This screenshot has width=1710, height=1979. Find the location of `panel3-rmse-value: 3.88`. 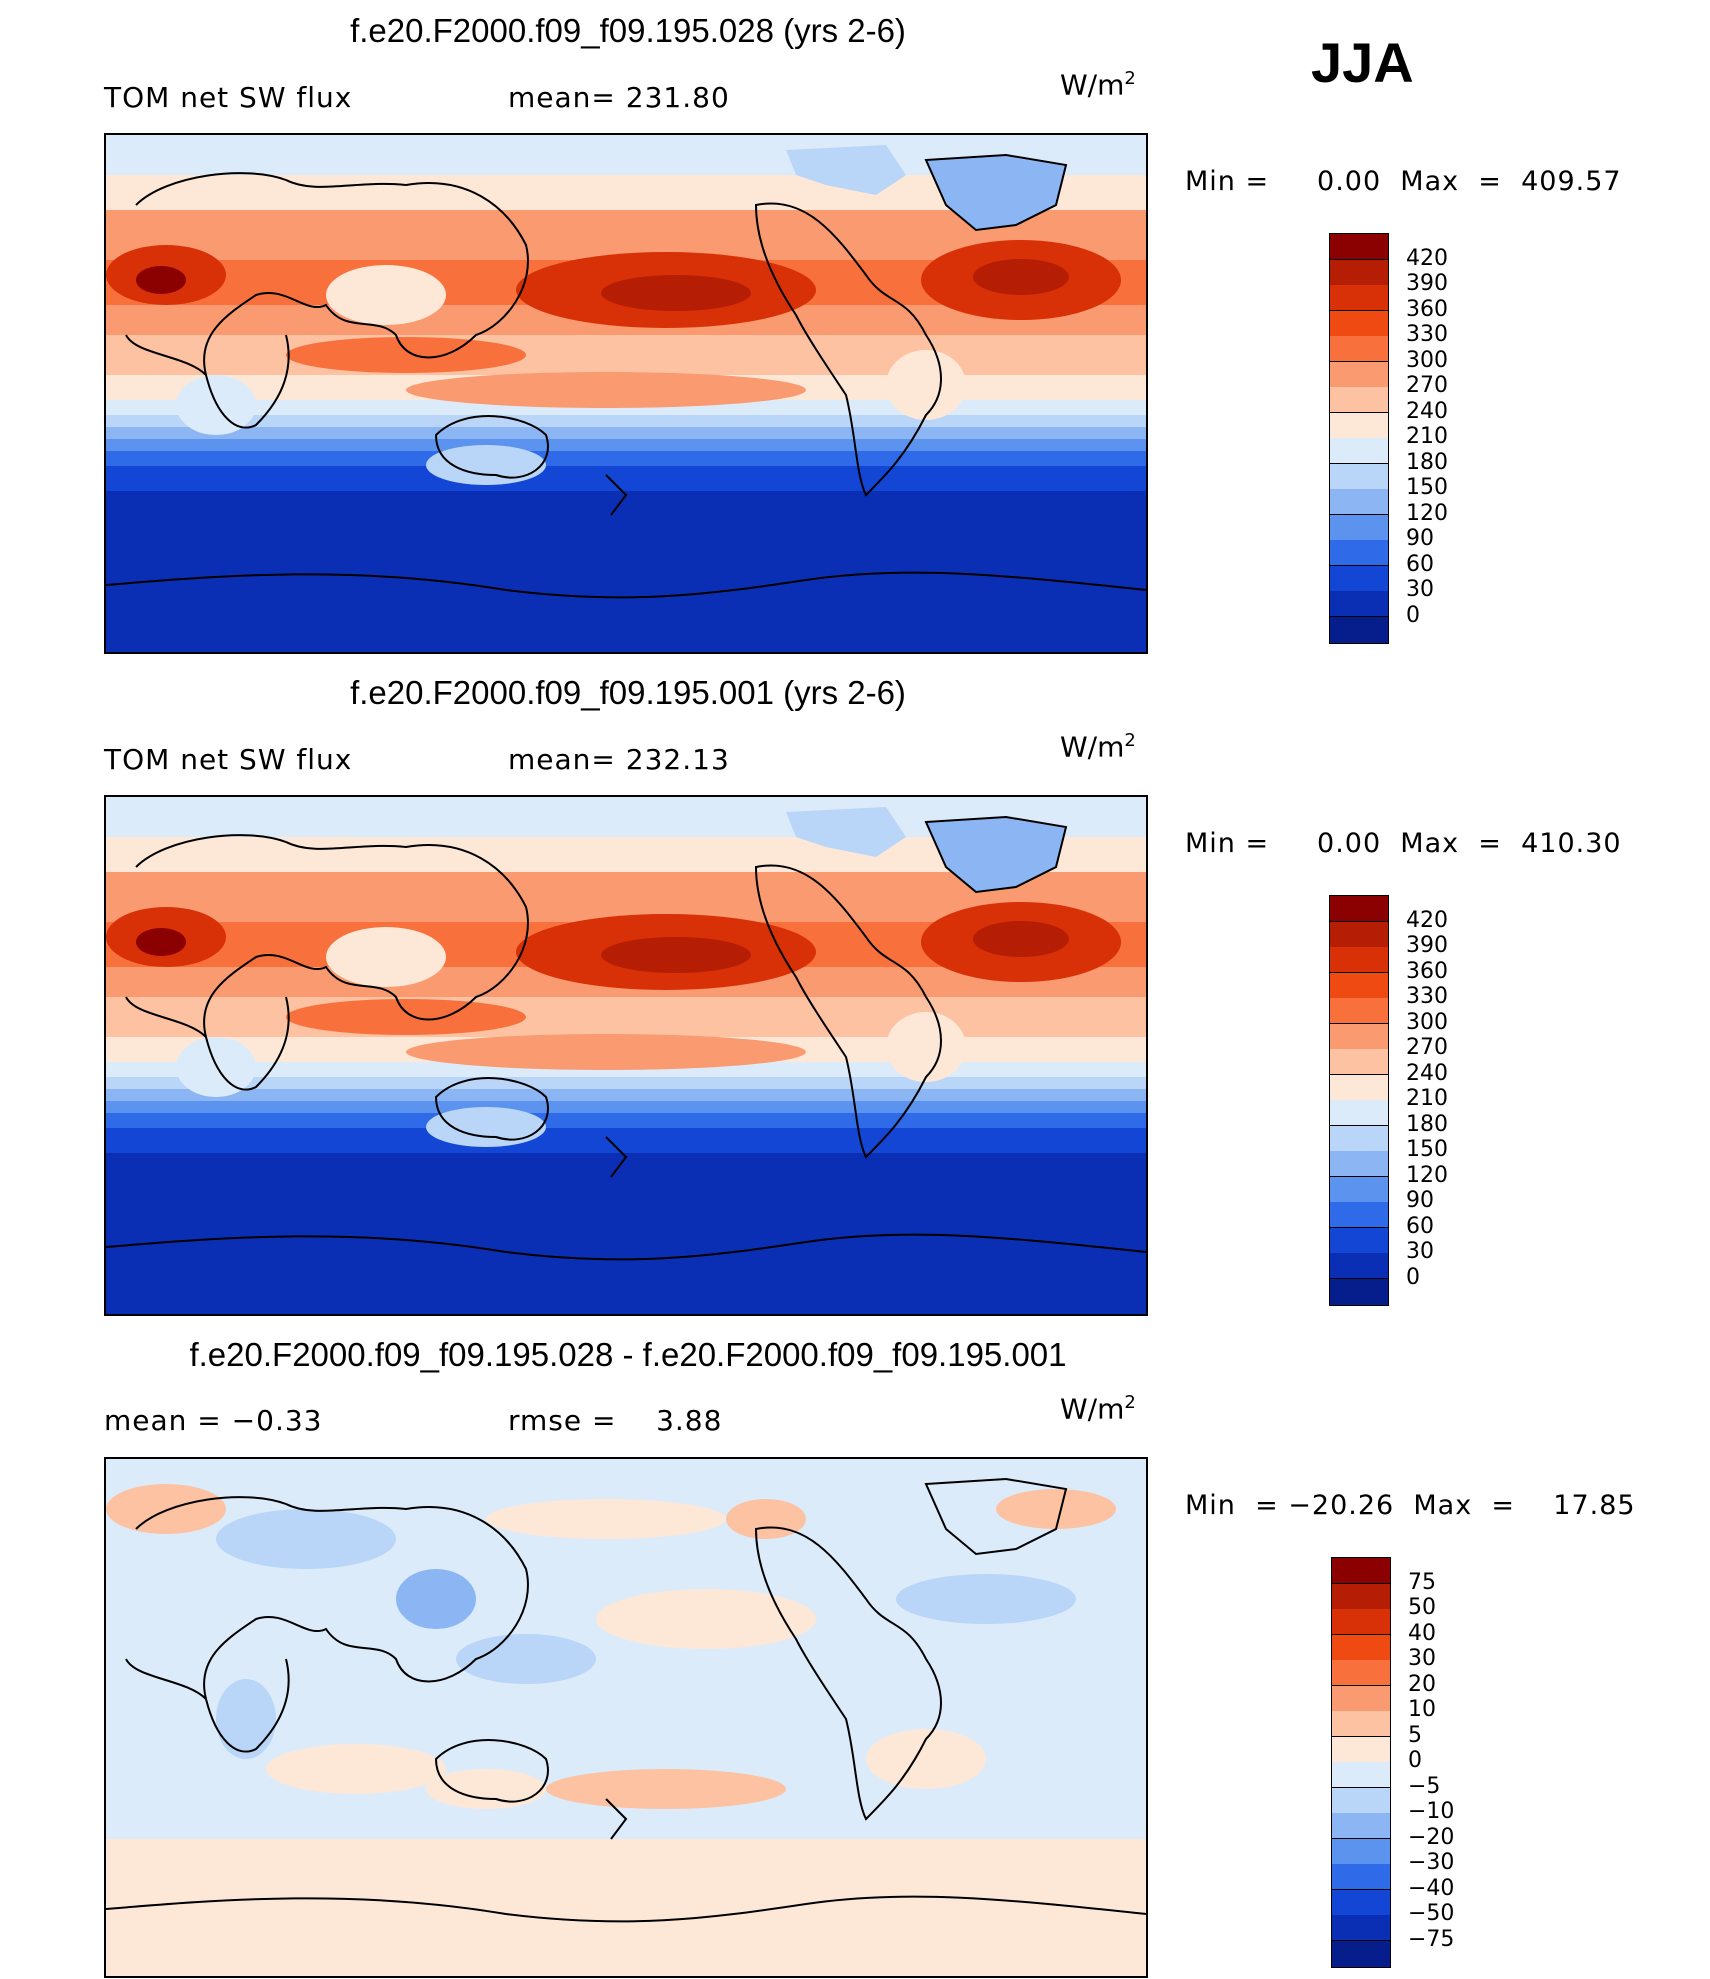

panel3-rmse-value: 3.88 is located at coordinates (689, 1420).